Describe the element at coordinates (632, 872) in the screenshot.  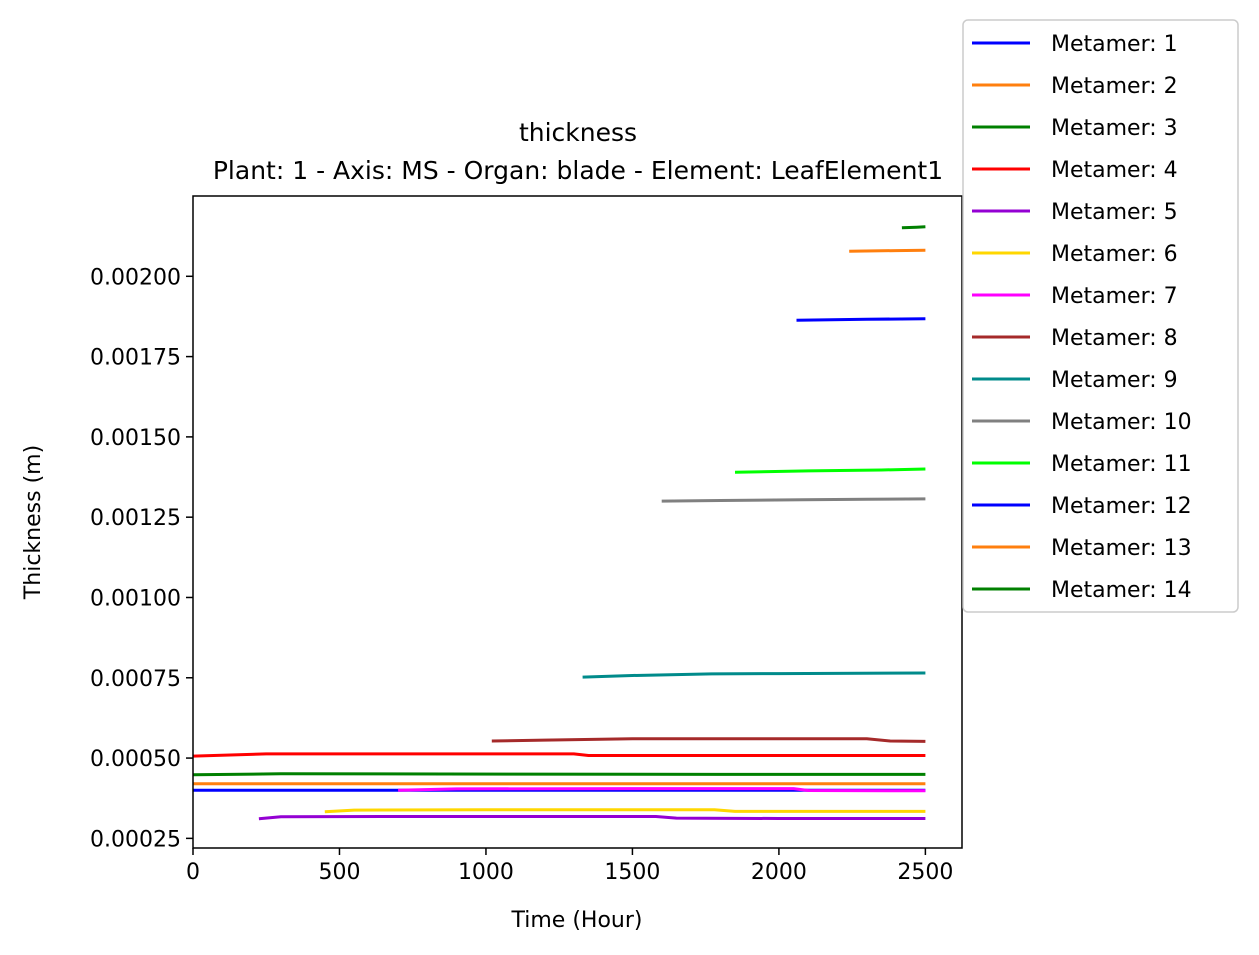
I see `x-tick-label: 1500` at that location.